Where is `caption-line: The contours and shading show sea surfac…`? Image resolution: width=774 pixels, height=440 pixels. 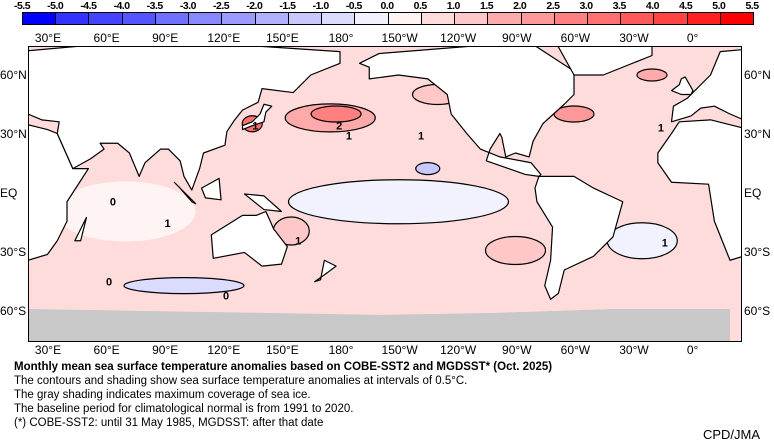 caption-line: The contours and shading show sea surfac… is located at coordinates (241, 381).